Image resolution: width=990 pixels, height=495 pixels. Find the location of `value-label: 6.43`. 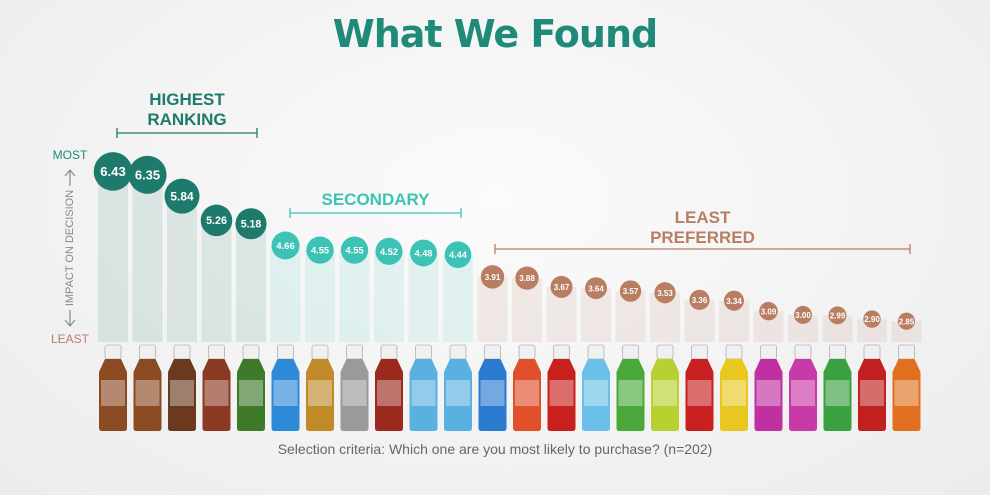

value-label: 6.43 is located at coordinates (112, 171).